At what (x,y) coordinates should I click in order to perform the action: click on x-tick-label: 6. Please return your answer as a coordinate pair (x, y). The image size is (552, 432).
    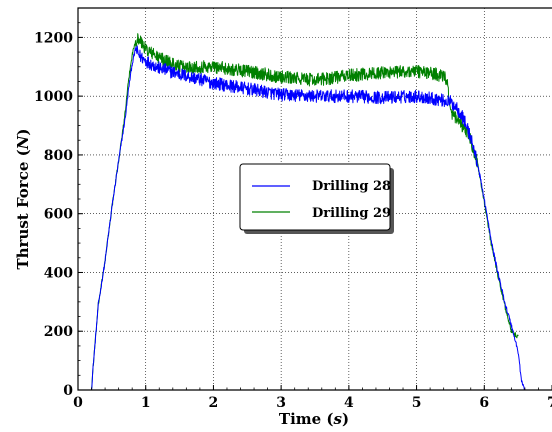
    Looking at the image, I should click on (484, 403).